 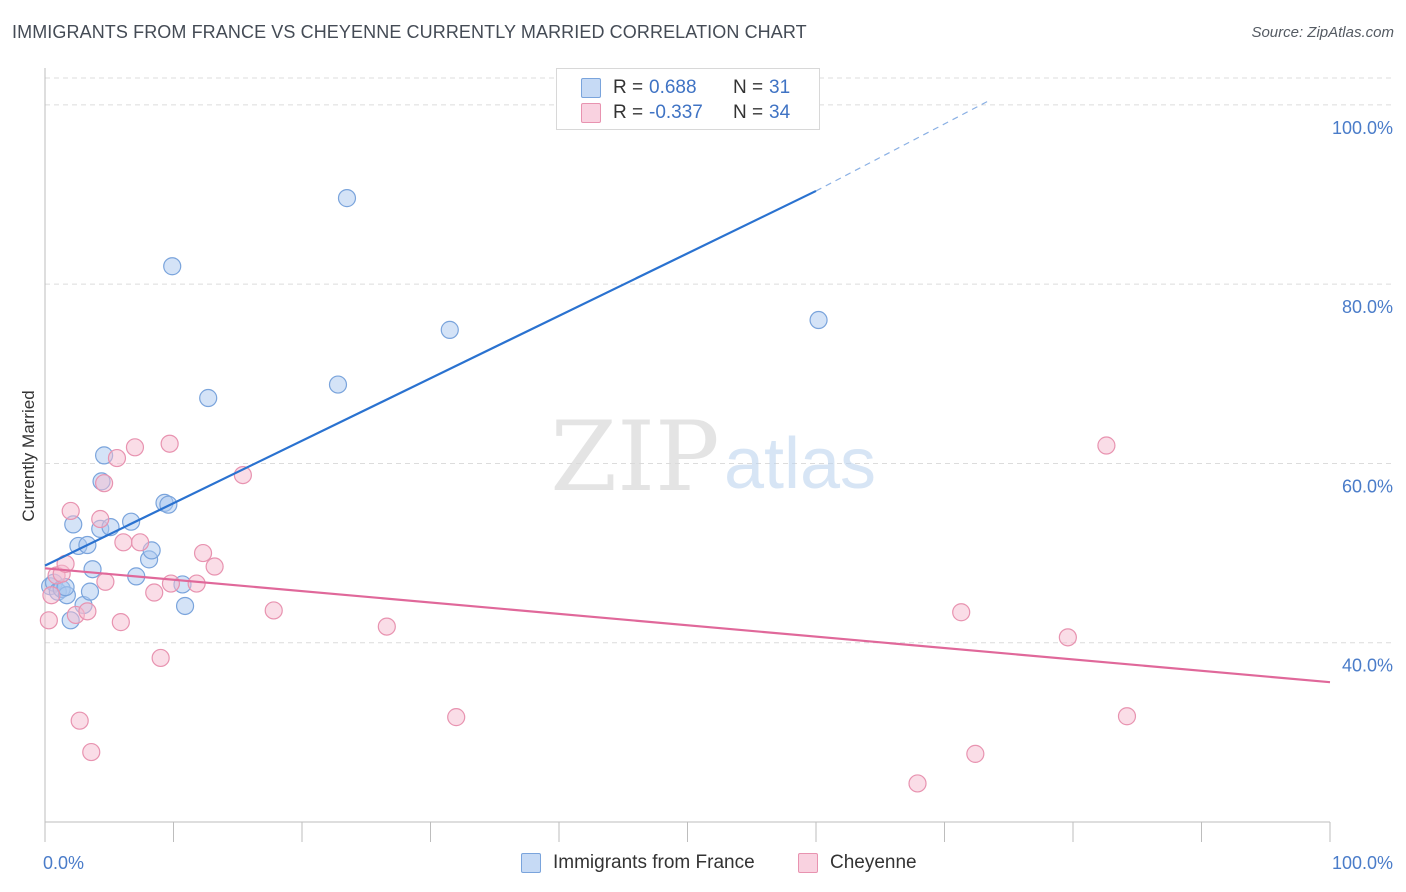 I want to click on series-swatch-france, so click(x=531, y=863).